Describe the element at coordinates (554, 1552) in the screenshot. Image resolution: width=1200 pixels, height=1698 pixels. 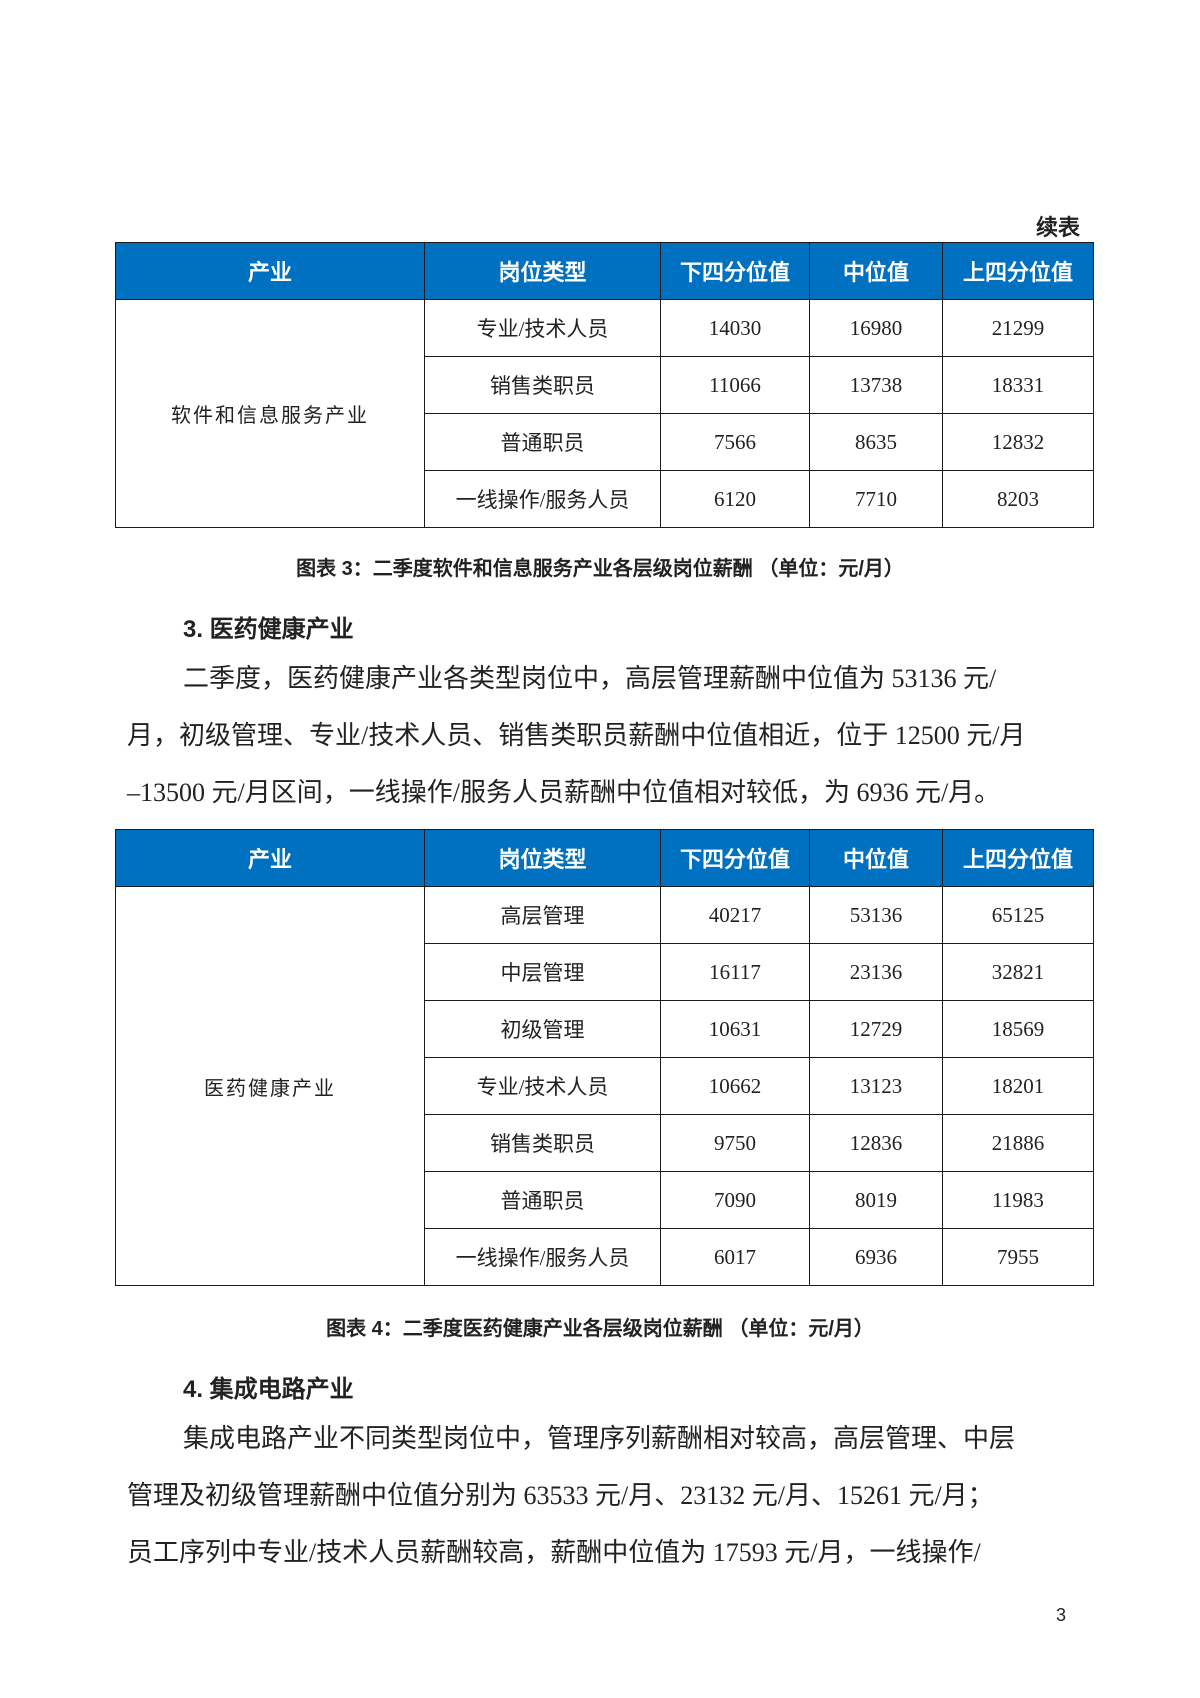
I see `paragraph-line: 员工序列中专业/技术人员薪酬较高，薪酬中位值为 17593 元/月，一线操作/` at that location.